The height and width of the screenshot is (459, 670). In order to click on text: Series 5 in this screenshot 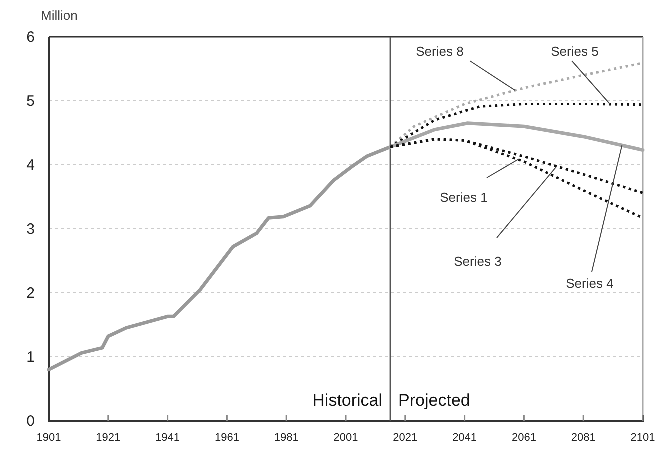, I will do `click(575, 51)`.